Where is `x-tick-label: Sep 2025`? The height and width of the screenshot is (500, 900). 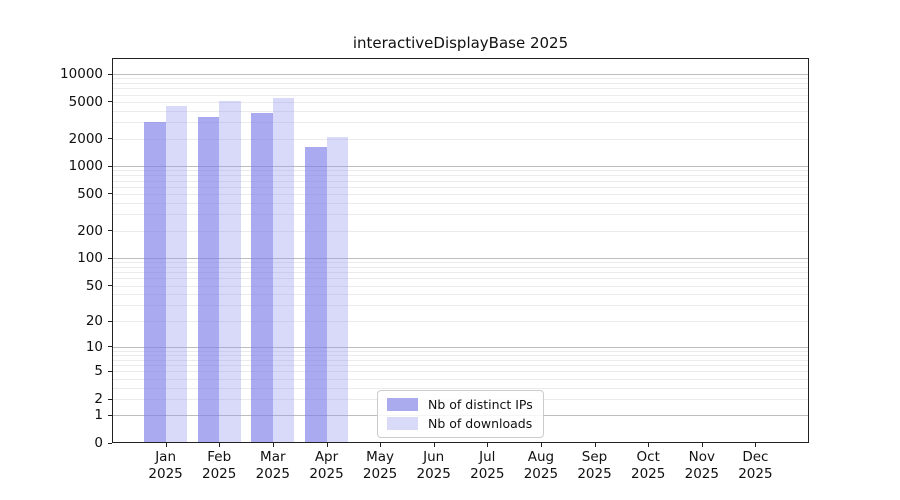 x-tick-label: Sep 2025 is located at coordinates (595, 465).